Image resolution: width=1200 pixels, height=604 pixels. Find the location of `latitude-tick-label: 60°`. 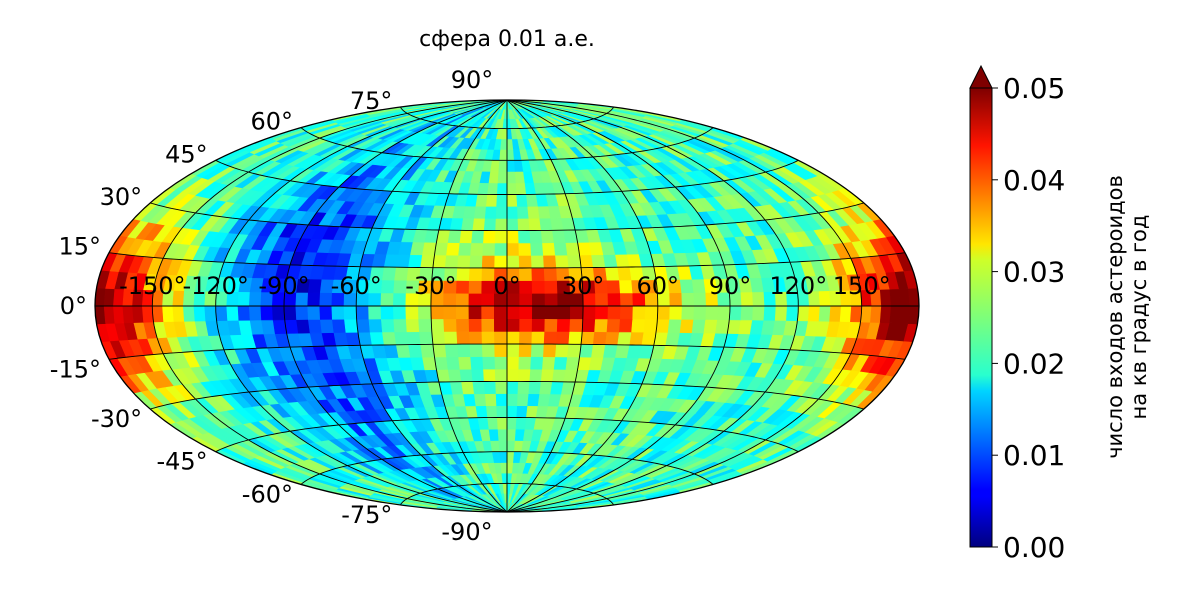

latitude-tick-label: 60° is located at coordinates (271, 122).